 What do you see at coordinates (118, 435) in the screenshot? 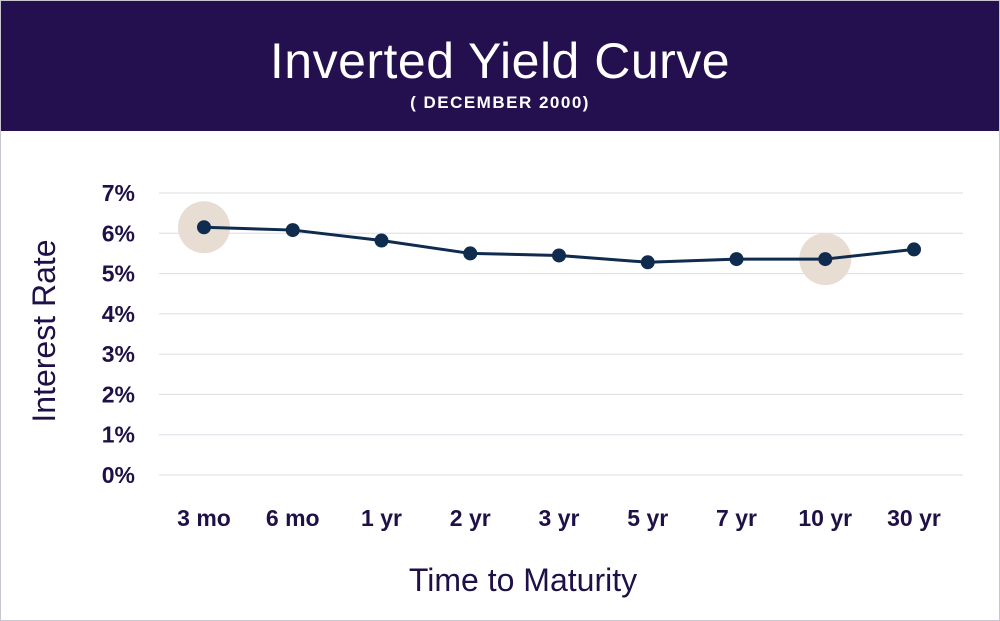
I see `y-tick-label: 1%` at bounding box center [118, 435].